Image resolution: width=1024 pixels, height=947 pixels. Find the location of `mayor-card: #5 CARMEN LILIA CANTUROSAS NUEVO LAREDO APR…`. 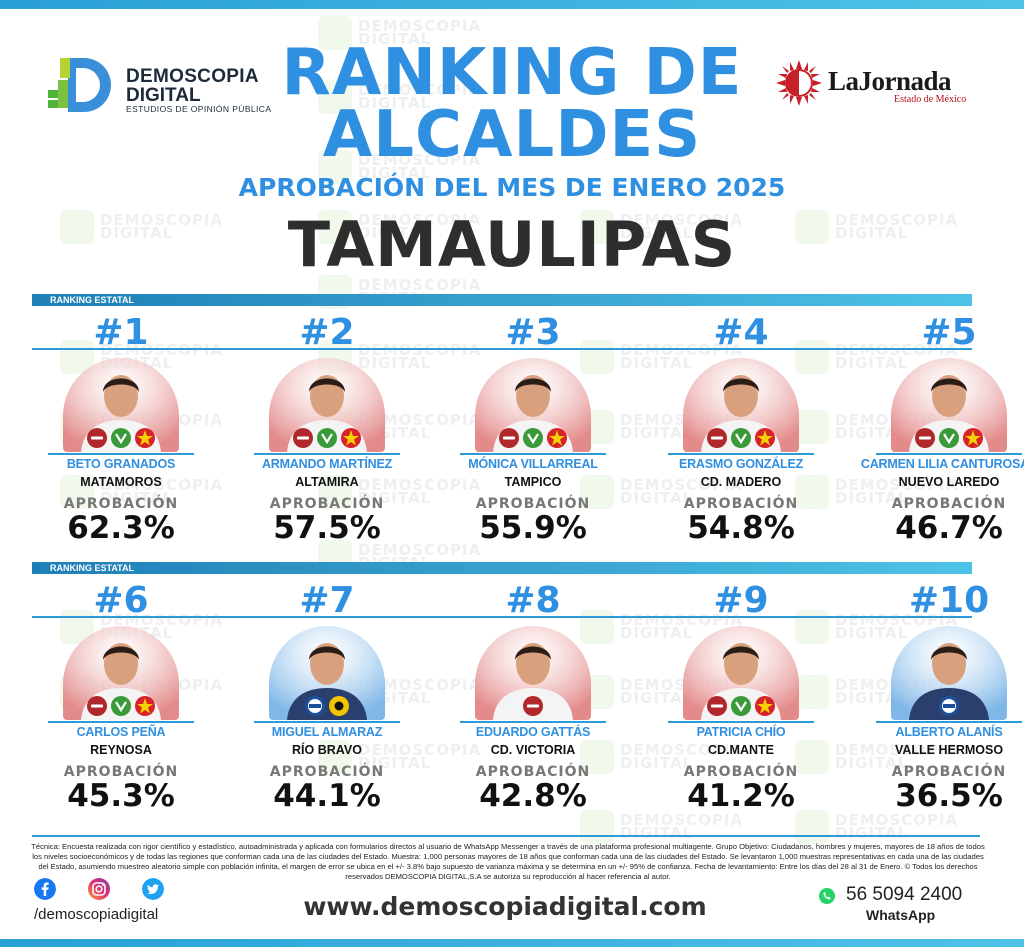

mayor-card: #5 CARMEN LILIA CANTUROSAS NUEVO LAREDO APR… is located at coordinates (942, 437).